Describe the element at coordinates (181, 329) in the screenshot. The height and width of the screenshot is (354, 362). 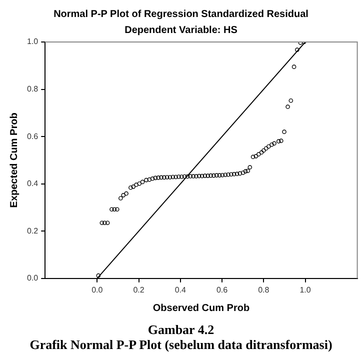
I see `text: Gambar 4.2` at that location.